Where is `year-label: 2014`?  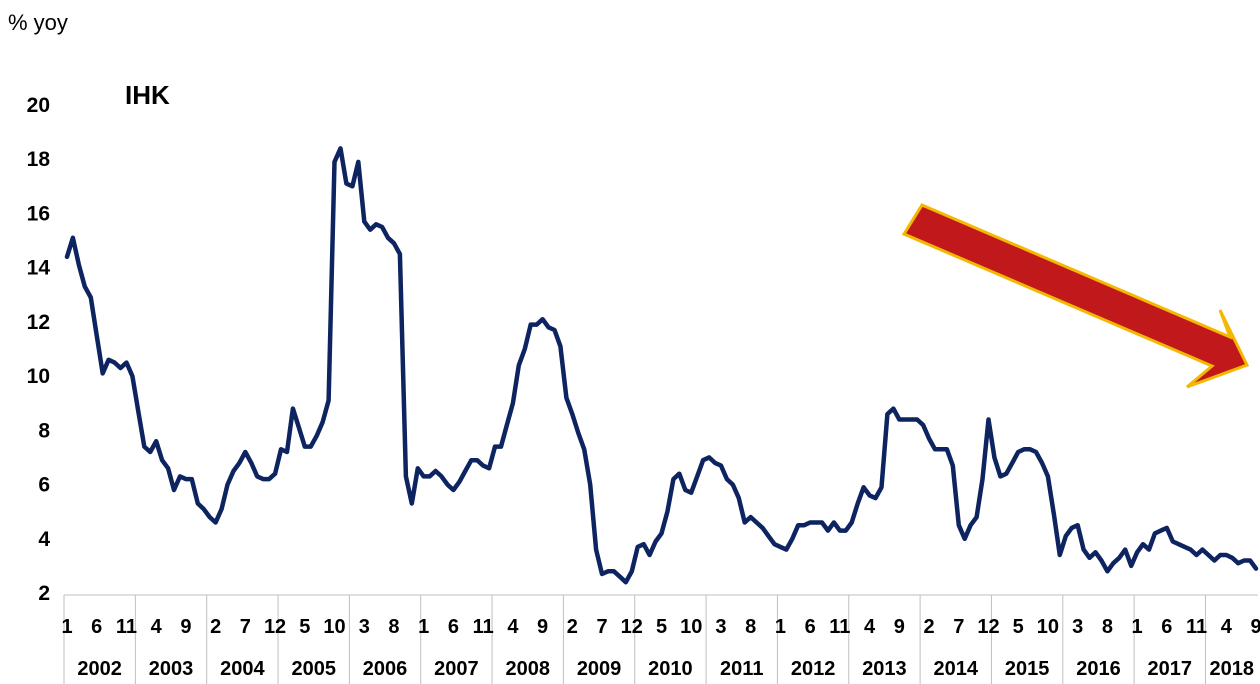 year-label: 2014 is located at coordinates (956, 669).